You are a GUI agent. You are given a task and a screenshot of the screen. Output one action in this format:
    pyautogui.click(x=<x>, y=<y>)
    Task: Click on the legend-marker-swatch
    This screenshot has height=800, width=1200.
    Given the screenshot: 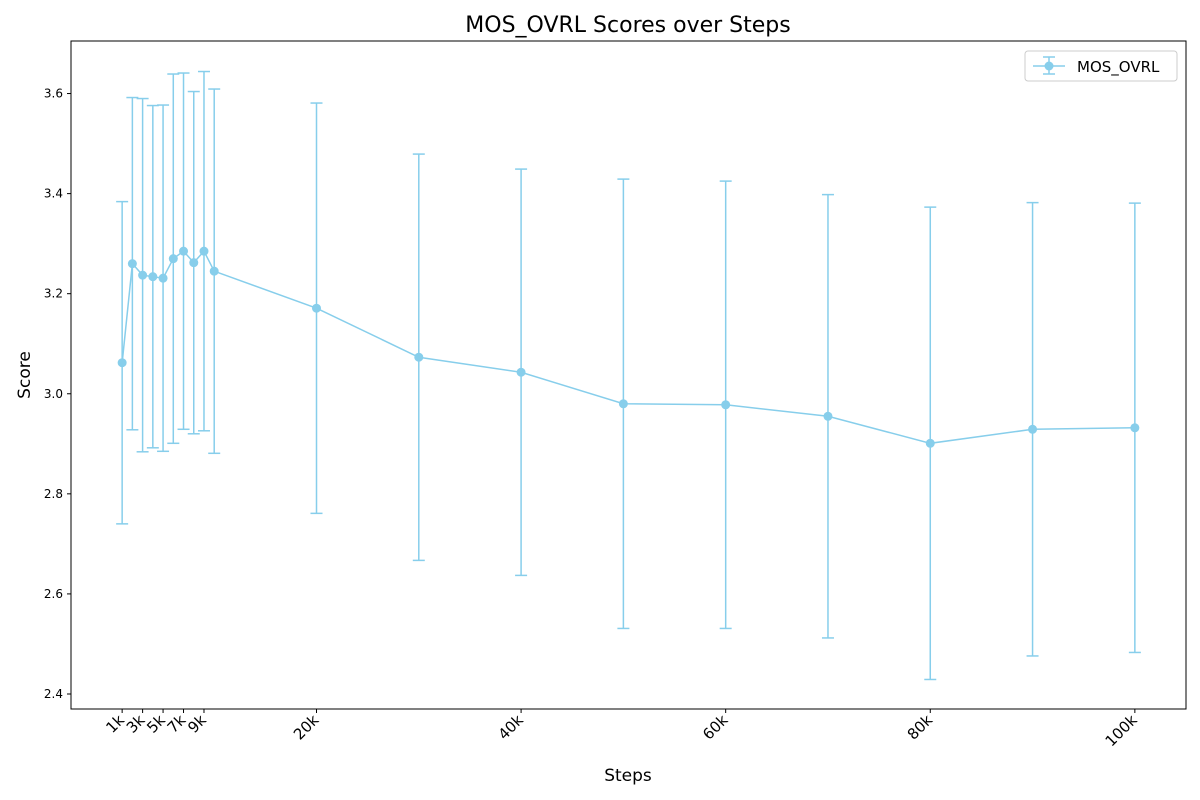 What is the action you would take?
    pyautogui.click(x=1049, y=66)
    